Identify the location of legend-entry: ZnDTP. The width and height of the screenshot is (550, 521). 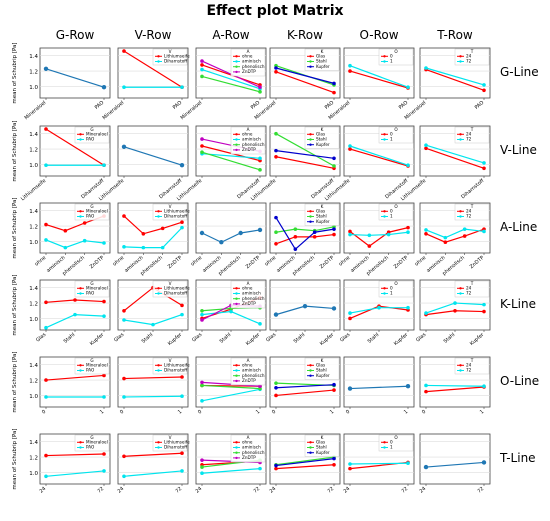
(249, 71).